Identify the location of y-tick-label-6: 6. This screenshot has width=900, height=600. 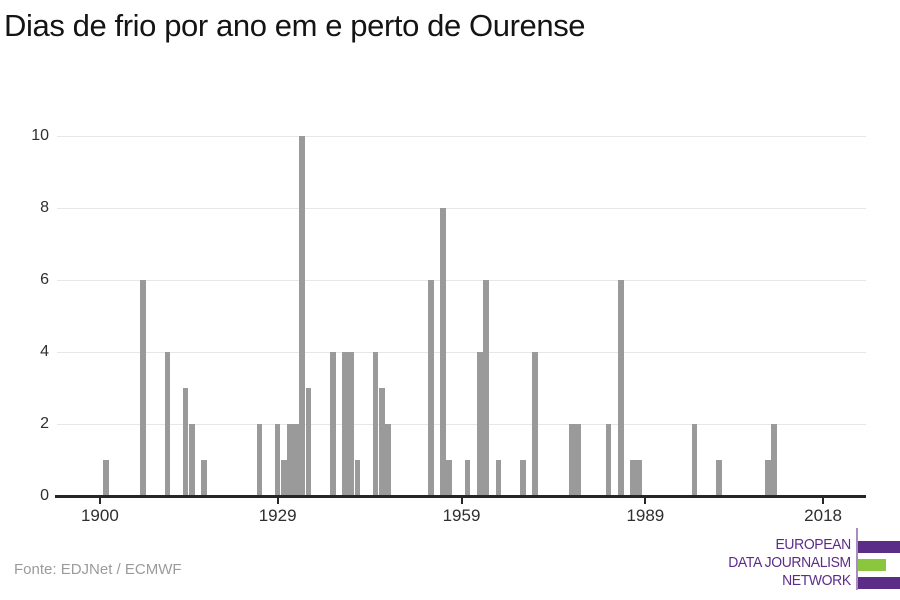
(44, 279).